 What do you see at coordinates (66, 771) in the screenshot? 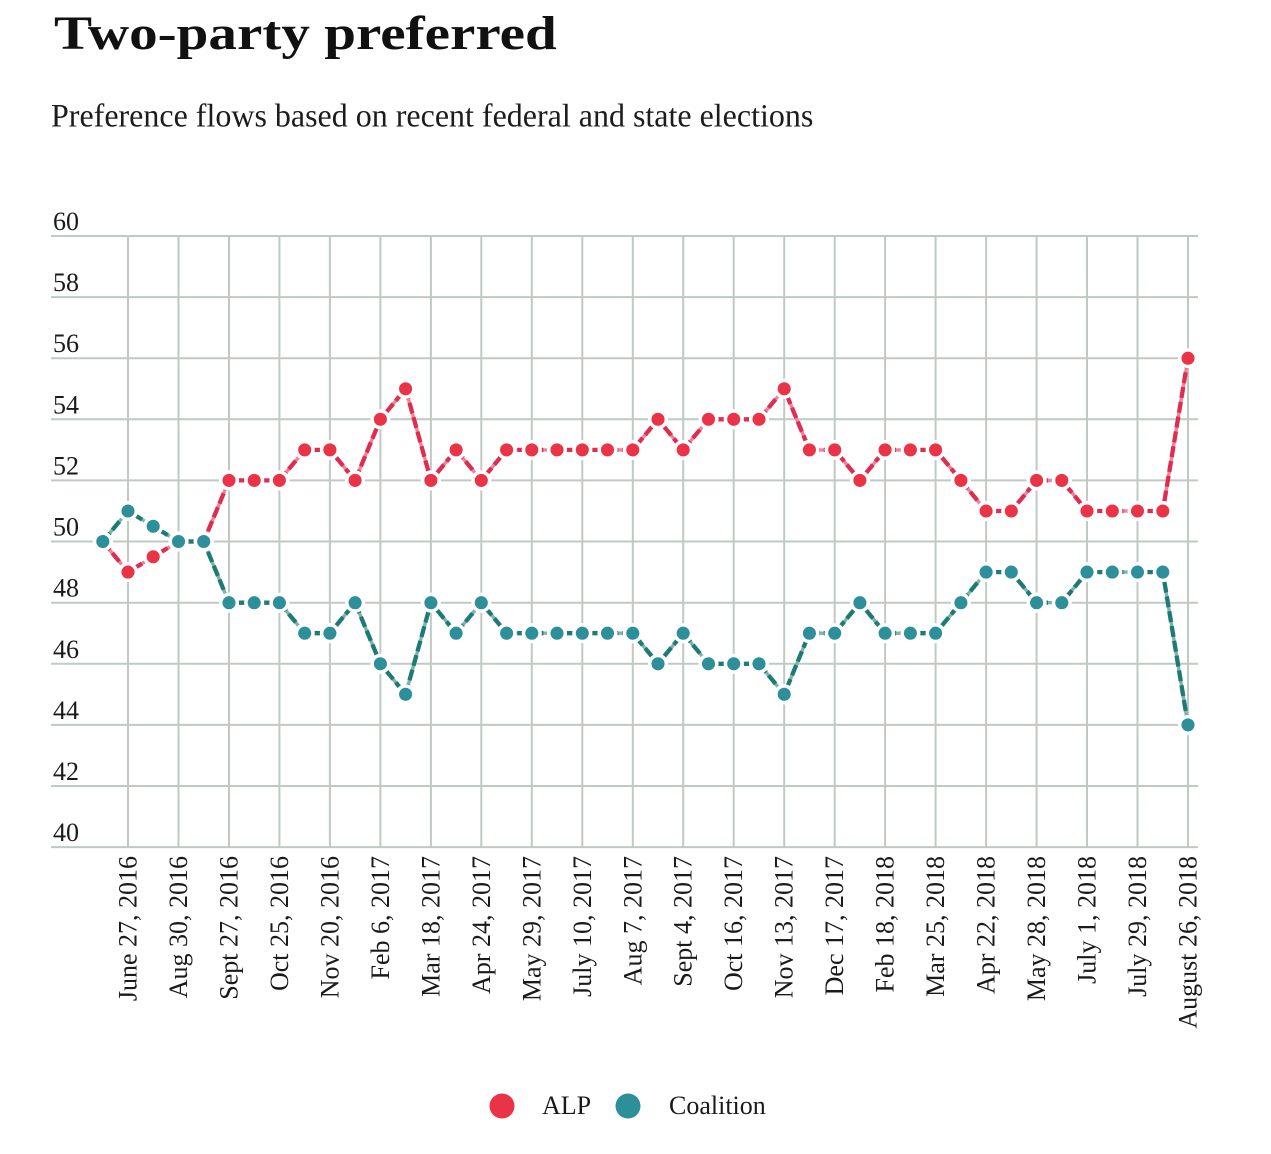
I see `svg-text: 42` at bounding box center [66, 771].